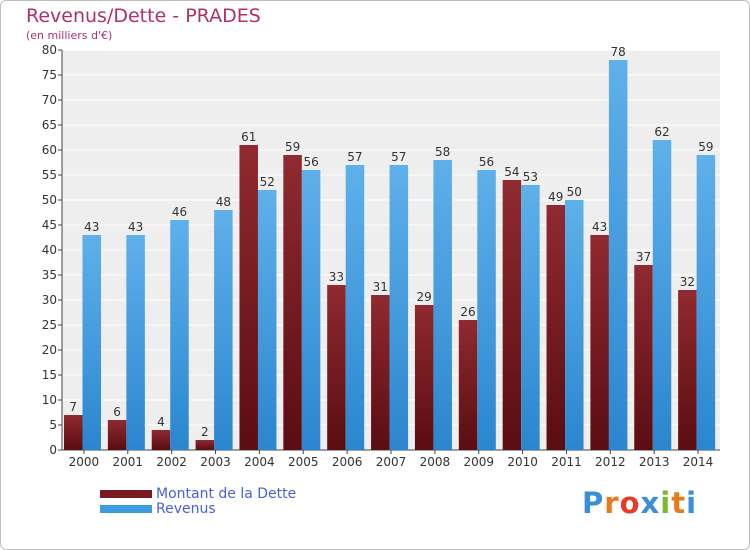 The image size is (750, 550). What do you see at coordinates (186, 509) in the screenshot?
I see `legend-label-revenus: Revenus` at bounding box center [186, 509].